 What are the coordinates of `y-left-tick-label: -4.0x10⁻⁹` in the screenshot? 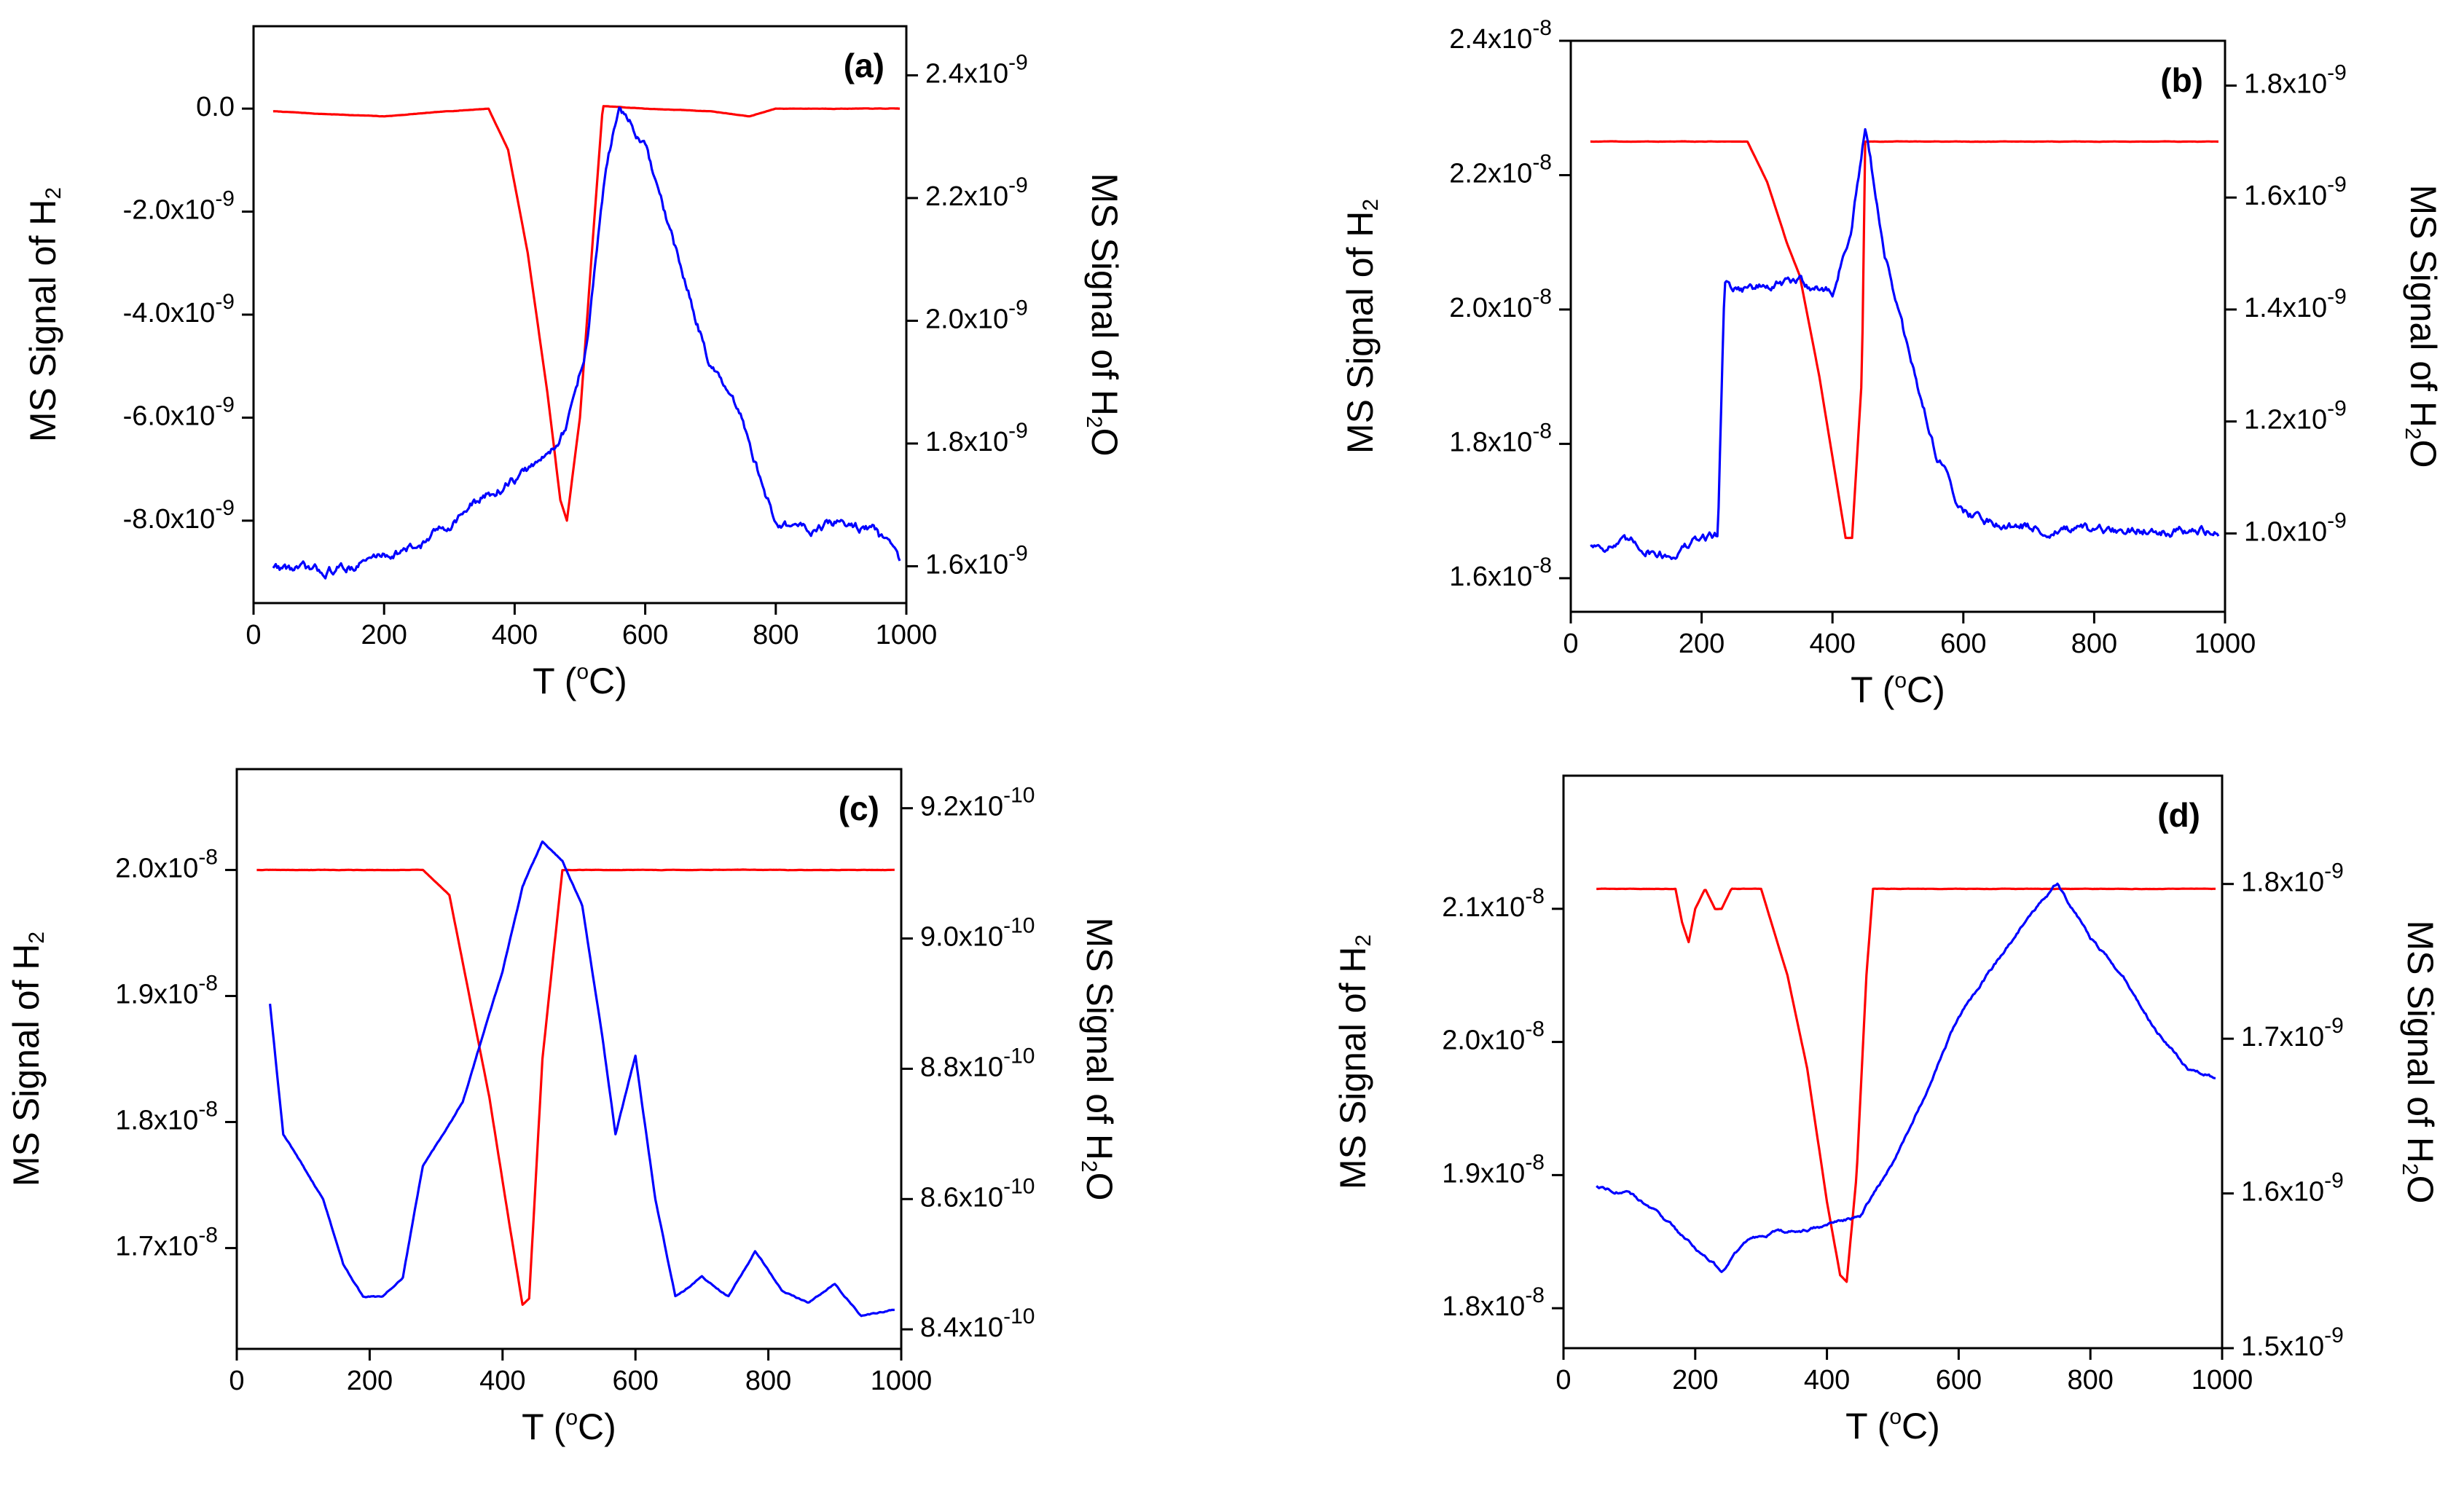 It's located at (179, 309).